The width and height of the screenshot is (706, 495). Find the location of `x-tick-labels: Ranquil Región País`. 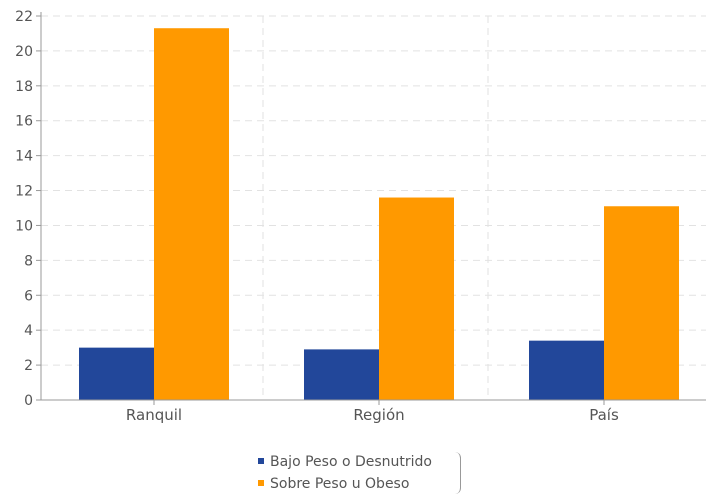

x-tick-labels: Ranquil Región País is located at coordinates (372, 415).